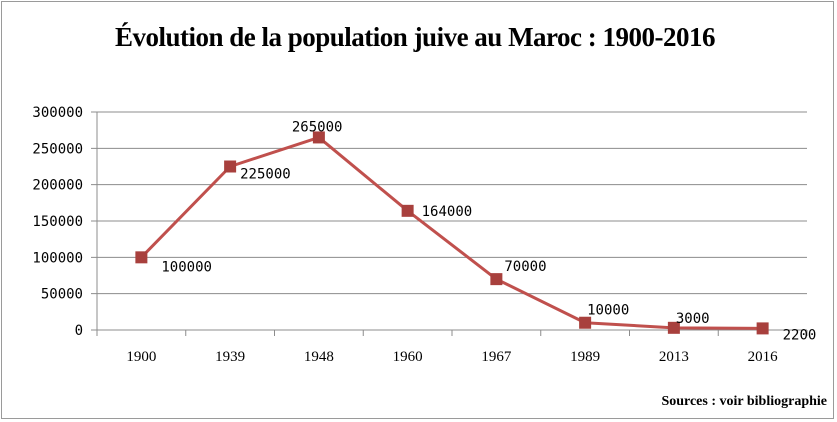  I want to click on x-tick-label: 1960, so click(408, 357).